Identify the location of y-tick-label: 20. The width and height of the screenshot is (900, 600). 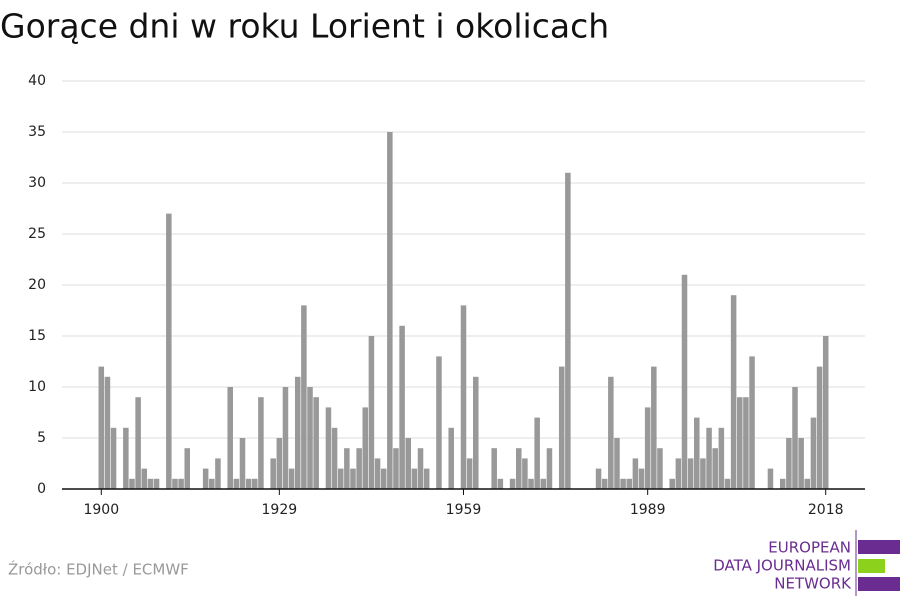
(37, 285).